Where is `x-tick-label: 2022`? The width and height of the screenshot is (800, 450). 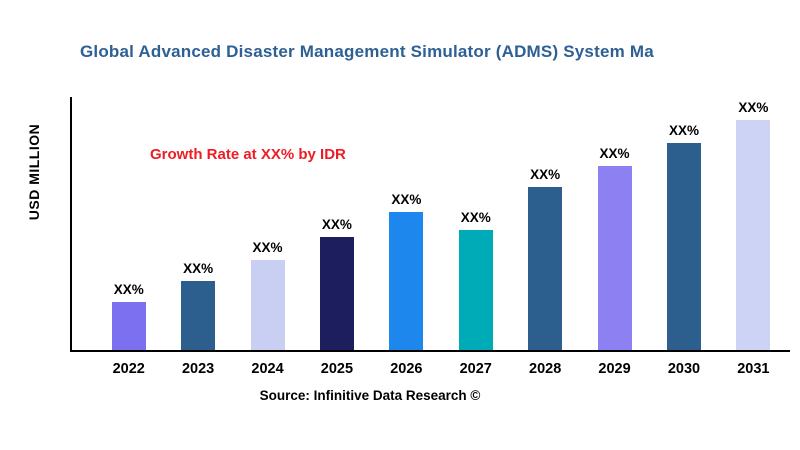
x-tick-label: 2022 is located at coordinates (128, 369).